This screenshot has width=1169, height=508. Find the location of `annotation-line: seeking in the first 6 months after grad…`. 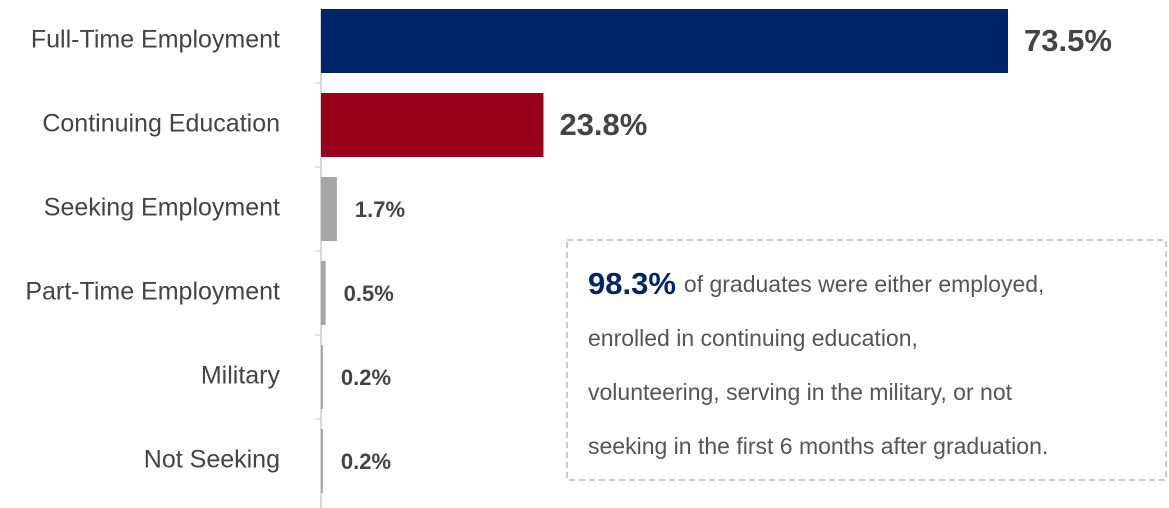

annotation-line: seeking in the first 6 months after grad… is located at coordinates (818, 446).